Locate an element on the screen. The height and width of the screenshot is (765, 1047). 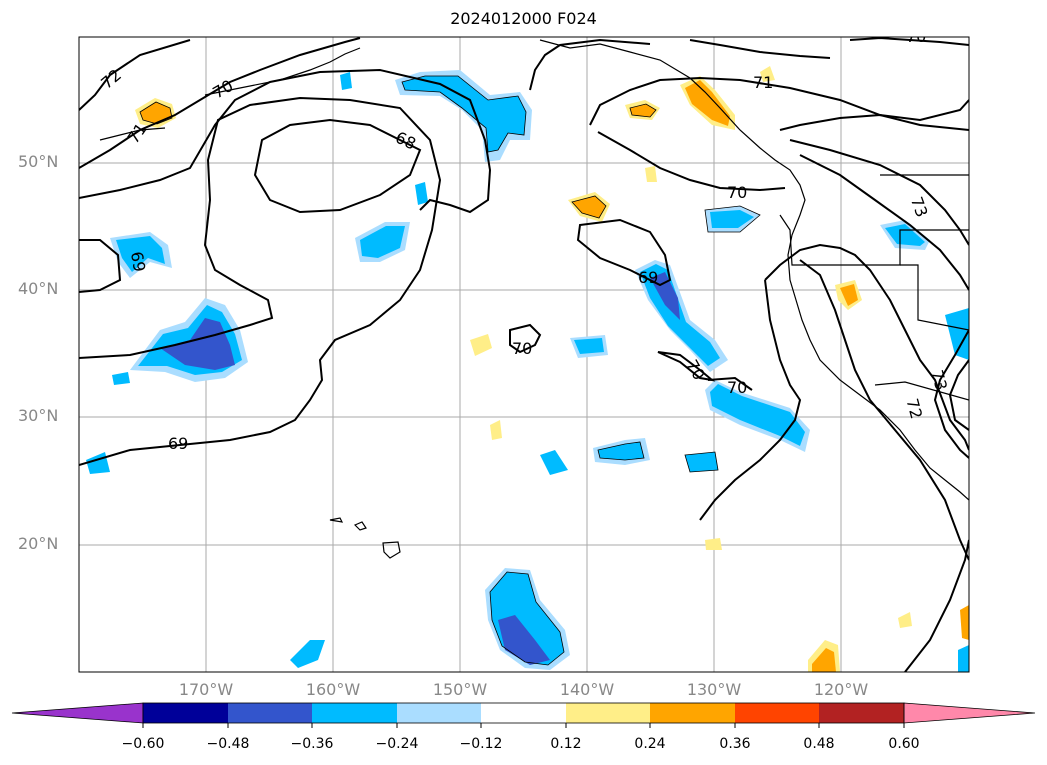
lat-label: 50°N is located at coordinates (38, 161).